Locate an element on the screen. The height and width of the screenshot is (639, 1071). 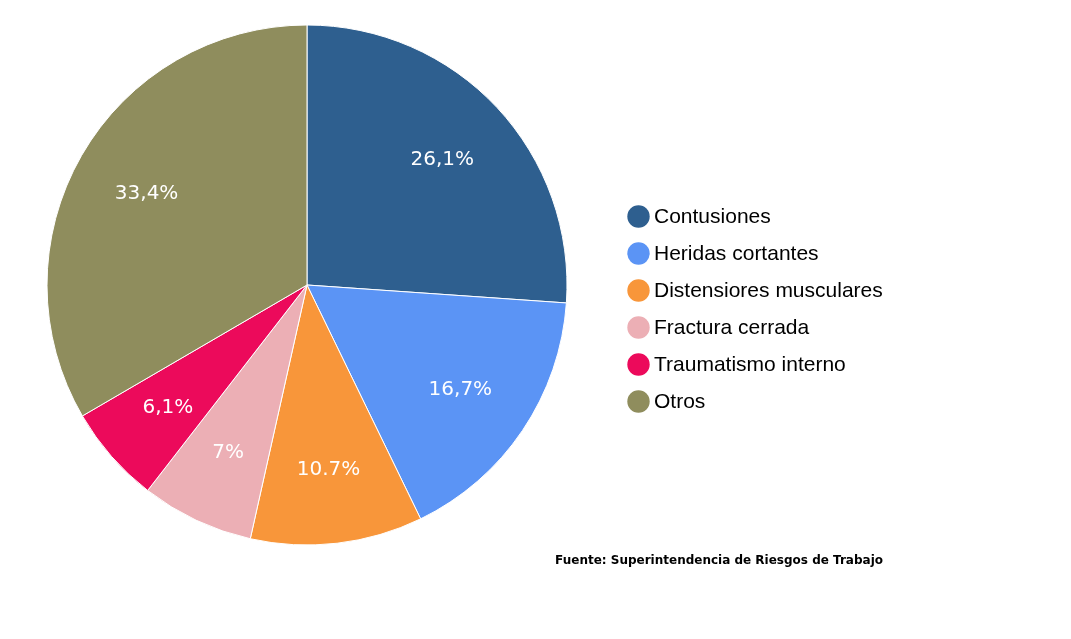
legend-label: Fractura cerrada is located at coordinates (732, 326).